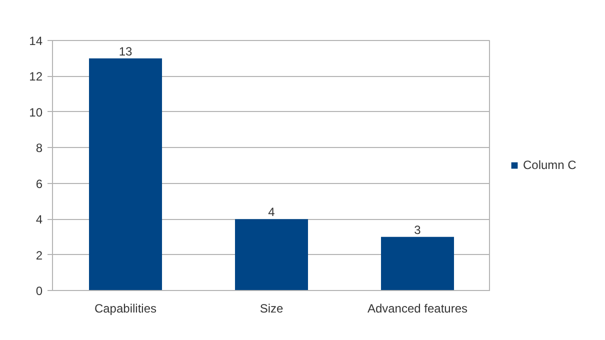 Image resolution: width=605 pixels, height=340 pixels. Describe the element at coordinates (272, 212) in the screenshot. I see `data-label: 4` at that location.